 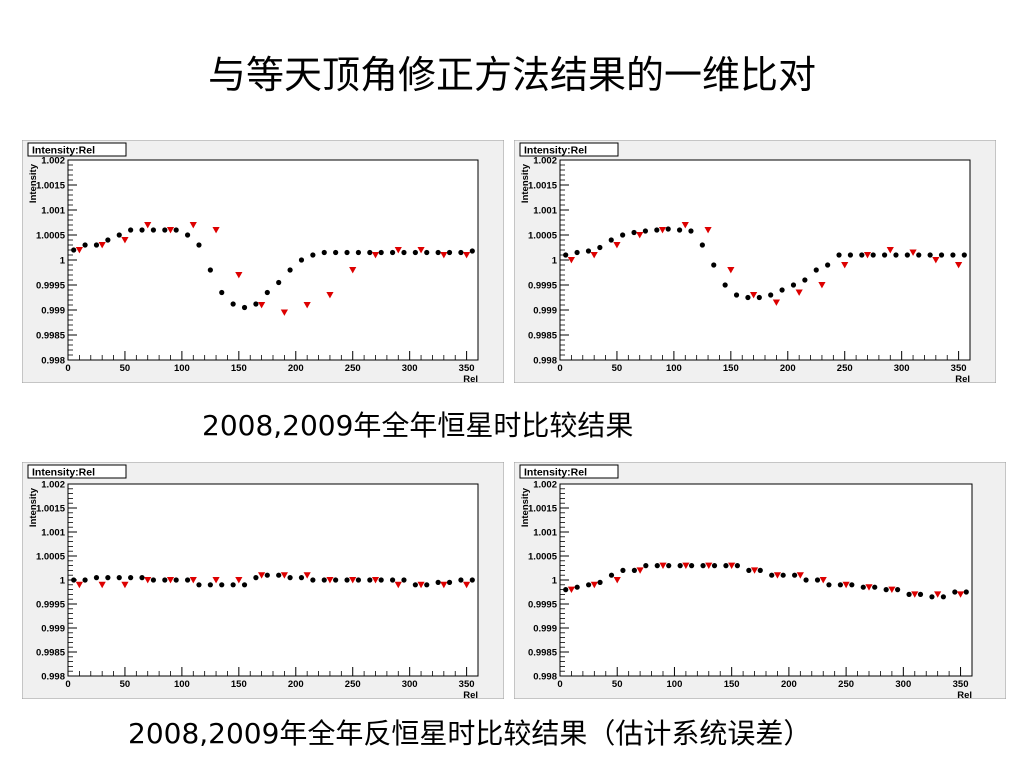 I want to click on chart-title: Intensity:Rel, so click(x=63, y=151).